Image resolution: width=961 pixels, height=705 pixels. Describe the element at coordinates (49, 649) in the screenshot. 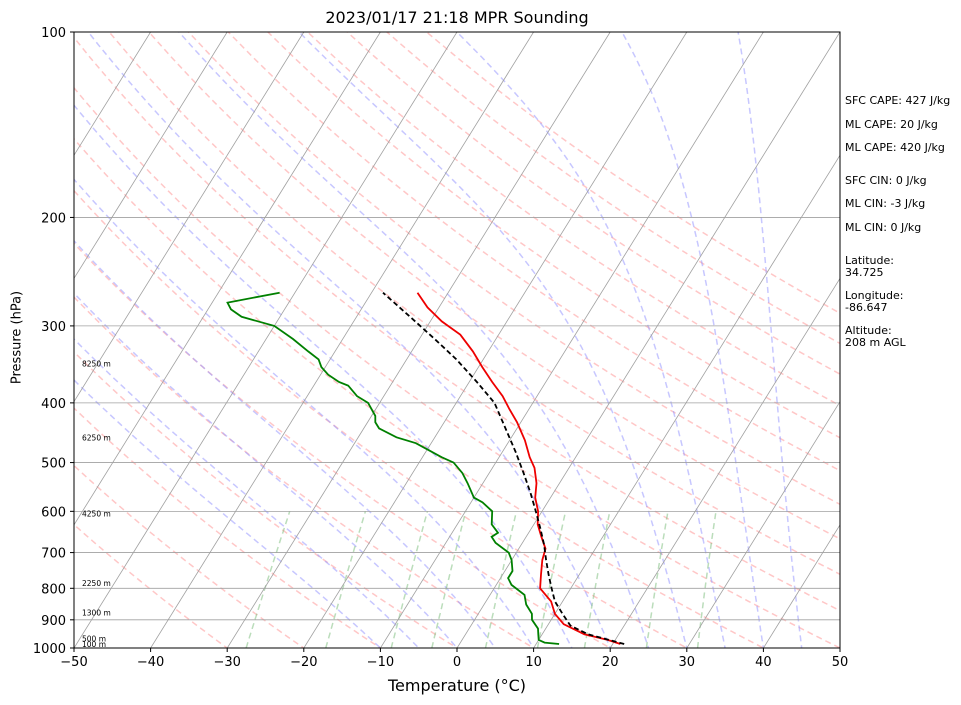

I see `y-tick-label: 1000` at that location.